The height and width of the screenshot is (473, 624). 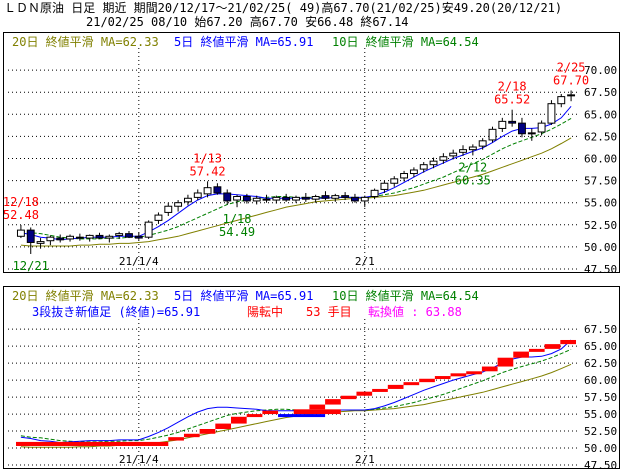 What do you see at coordinates (571, 80) in the screenshot?
I see `high-value-label: 67.70` at bounding box center [571, 80].